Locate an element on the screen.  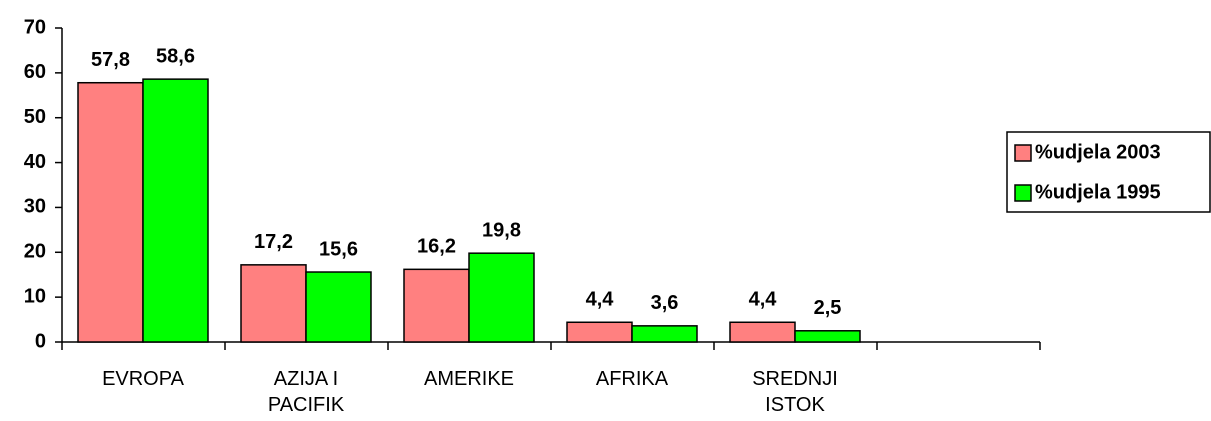
y-tick-label: 0 is located at coordinates (40, 341).